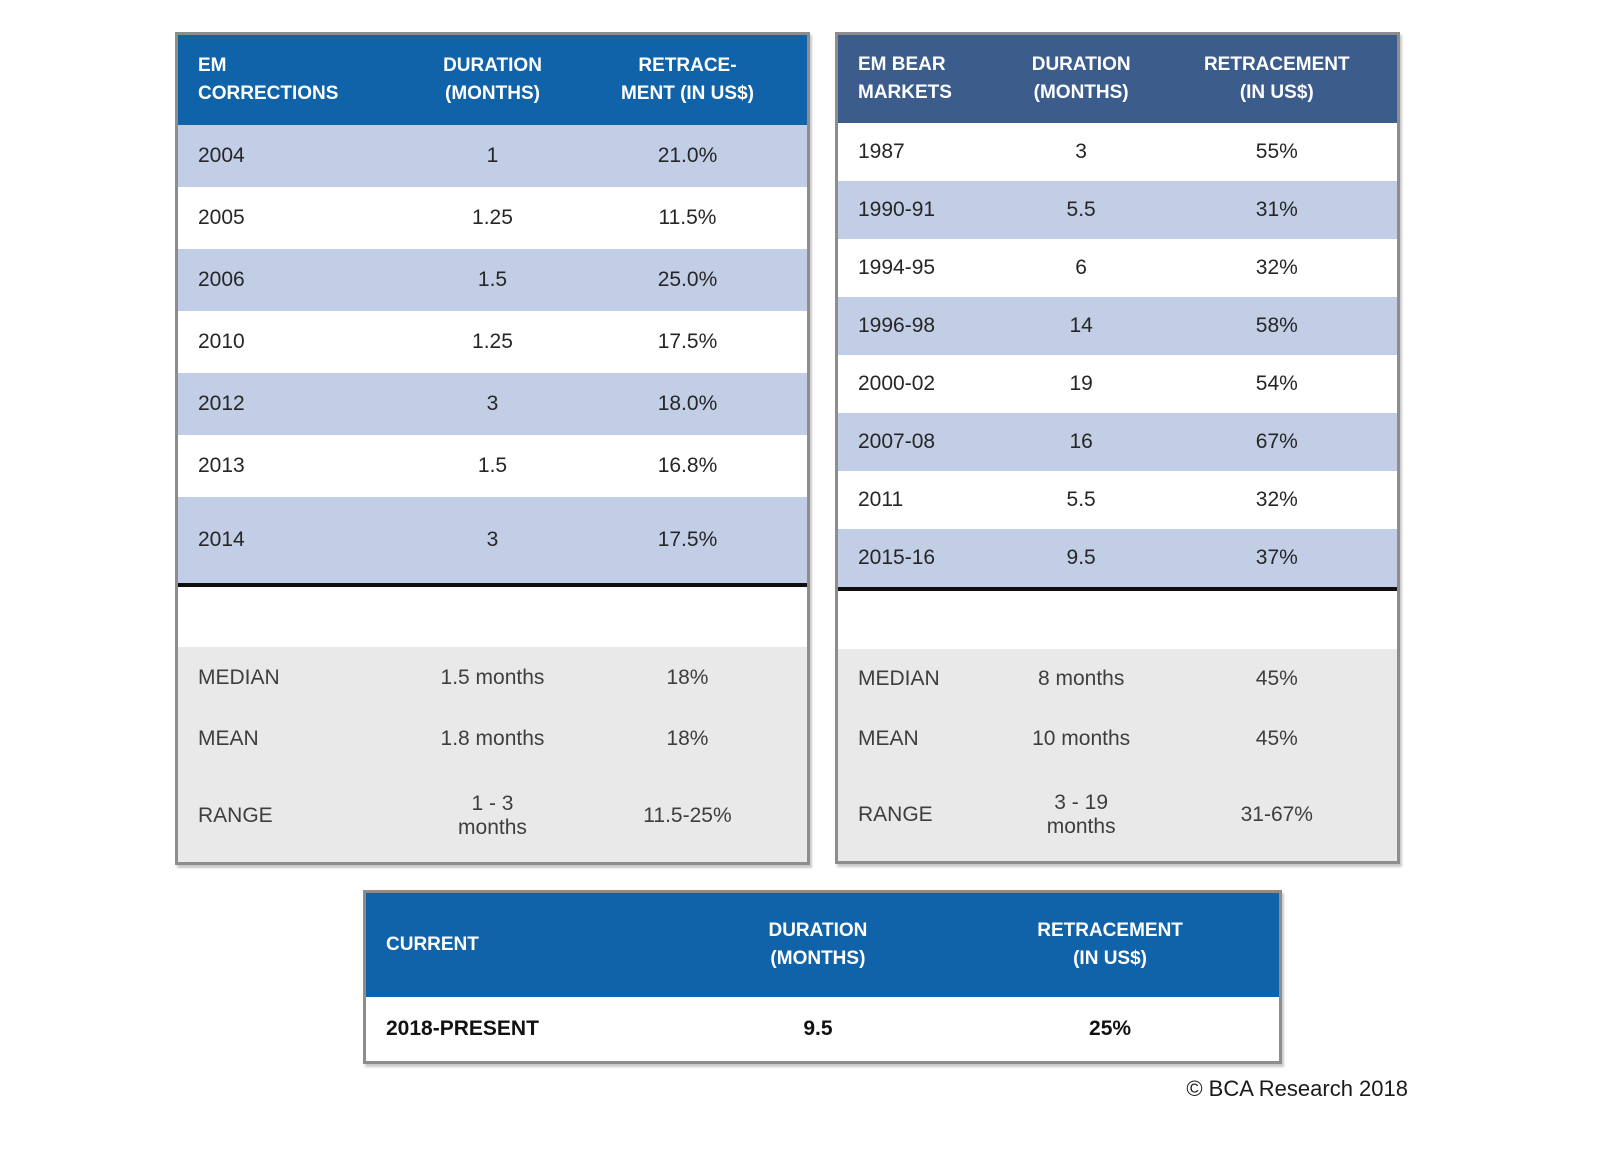 The width and height of the screenshot is (1600, 1150). What do you see at coordinates (1117, 589) in the screenshot?
I see `summary-divider` at bounding box center [1117, 589].